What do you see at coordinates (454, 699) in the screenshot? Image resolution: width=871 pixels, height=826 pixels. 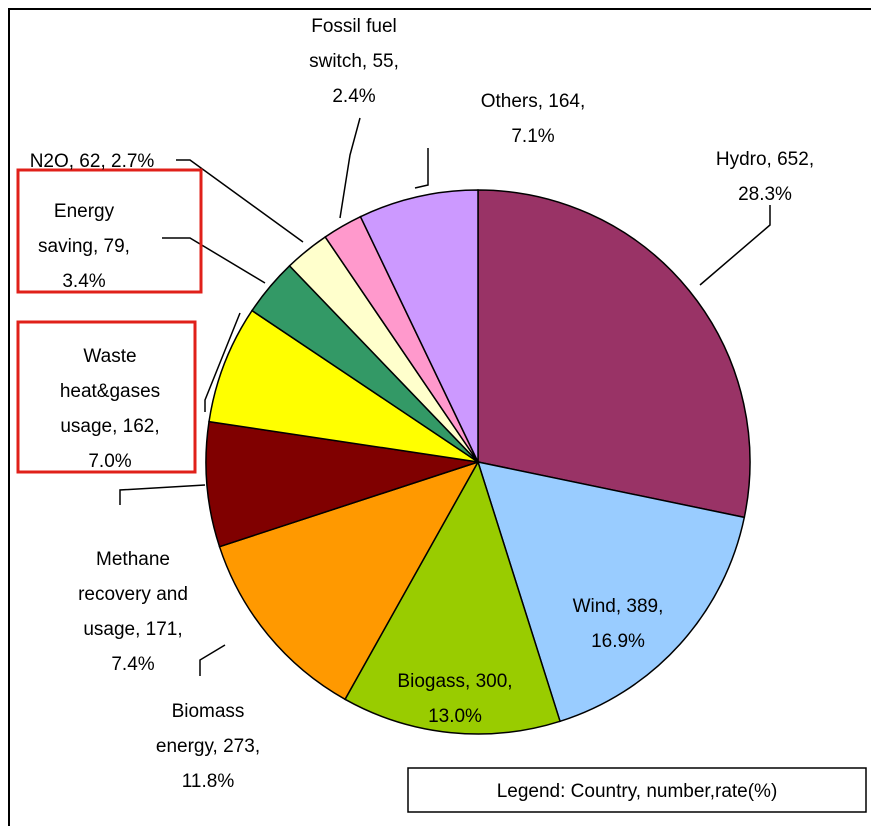 I see `data-label: Biogass, 300, 13.0%` at bounding box center [454, 699].